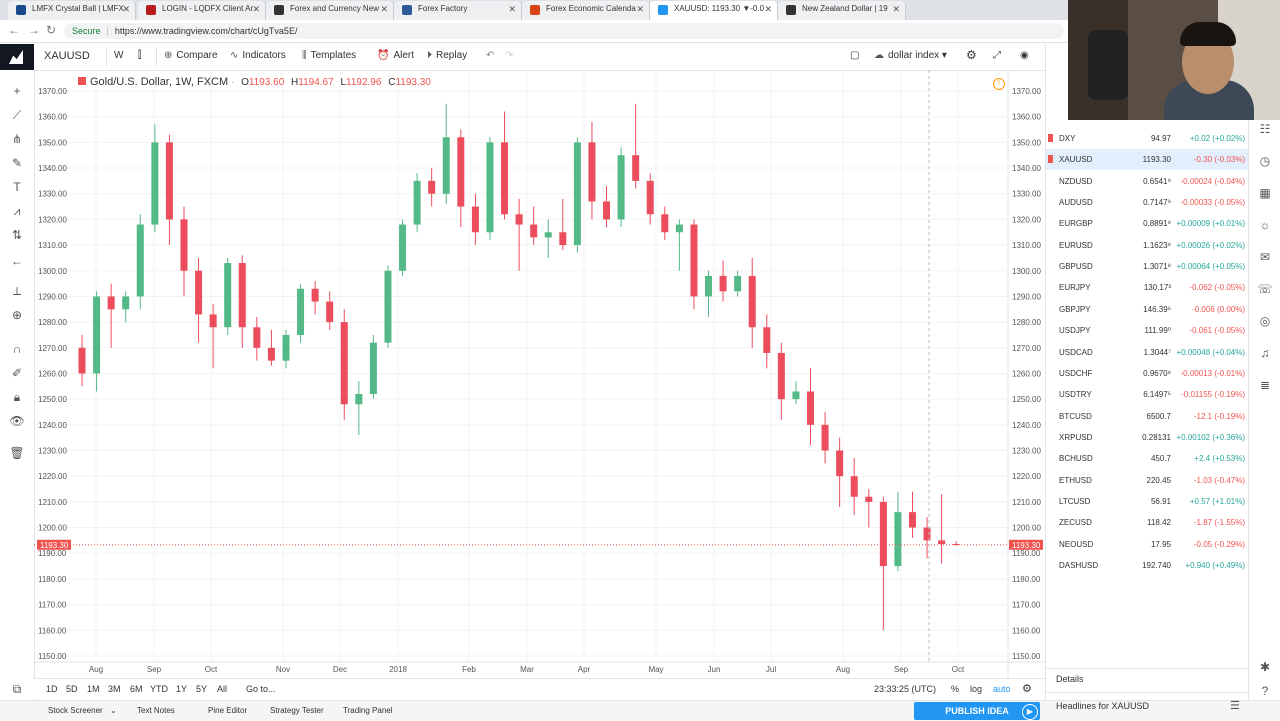 The width and height of the screenshot is (1280, 721). What do you see at coordinates (330, 10) in the screenshot?
I see `browser-tab: Forex and Currency New ✕` at bounding box center [330, 10].